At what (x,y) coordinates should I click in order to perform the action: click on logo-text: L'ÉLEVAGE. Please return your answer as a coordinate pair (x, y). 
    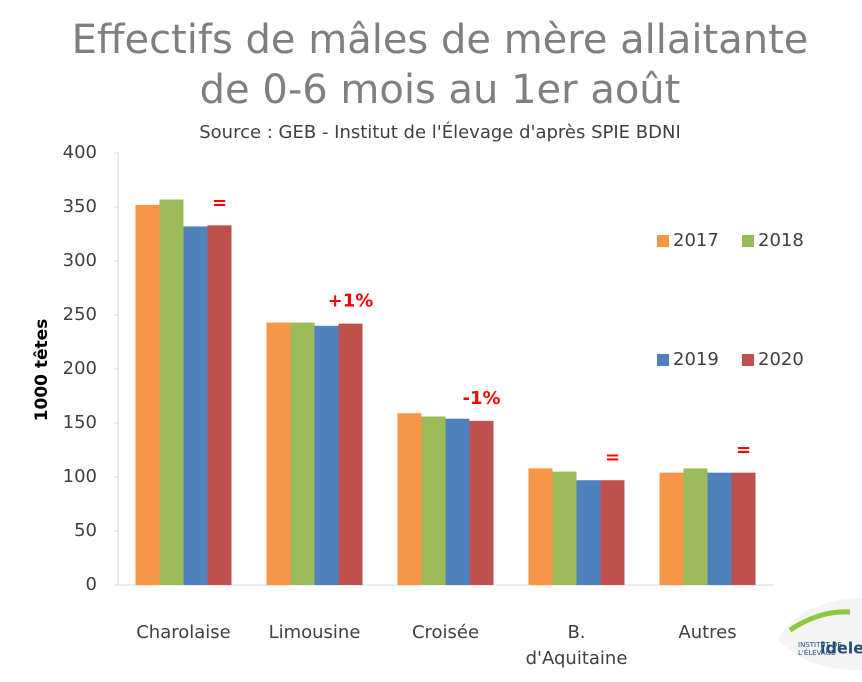
    Looking at the image, I should click on (816, 652).